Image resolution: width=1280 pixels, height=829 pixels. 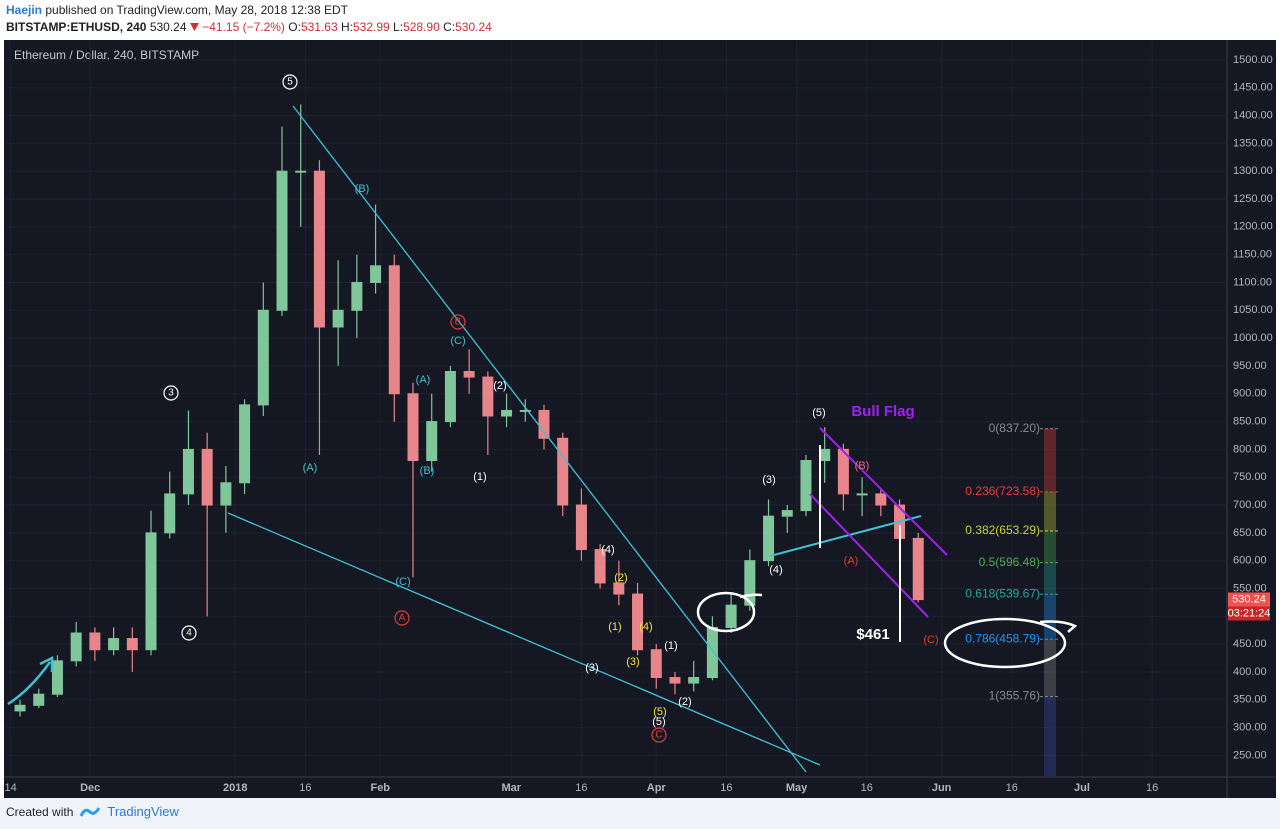 What do you see at coordinates (1253, 88) in the screenshot?
I see `y-tick-label: 1450.00` at bounding box center [1253, 88].